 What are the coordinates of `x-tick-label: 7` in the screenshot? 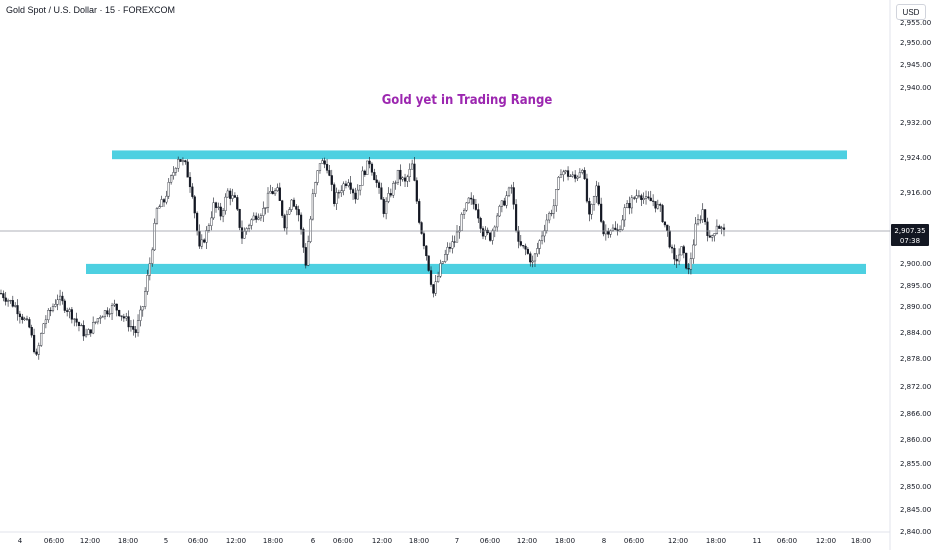 It's located at (457, 541).